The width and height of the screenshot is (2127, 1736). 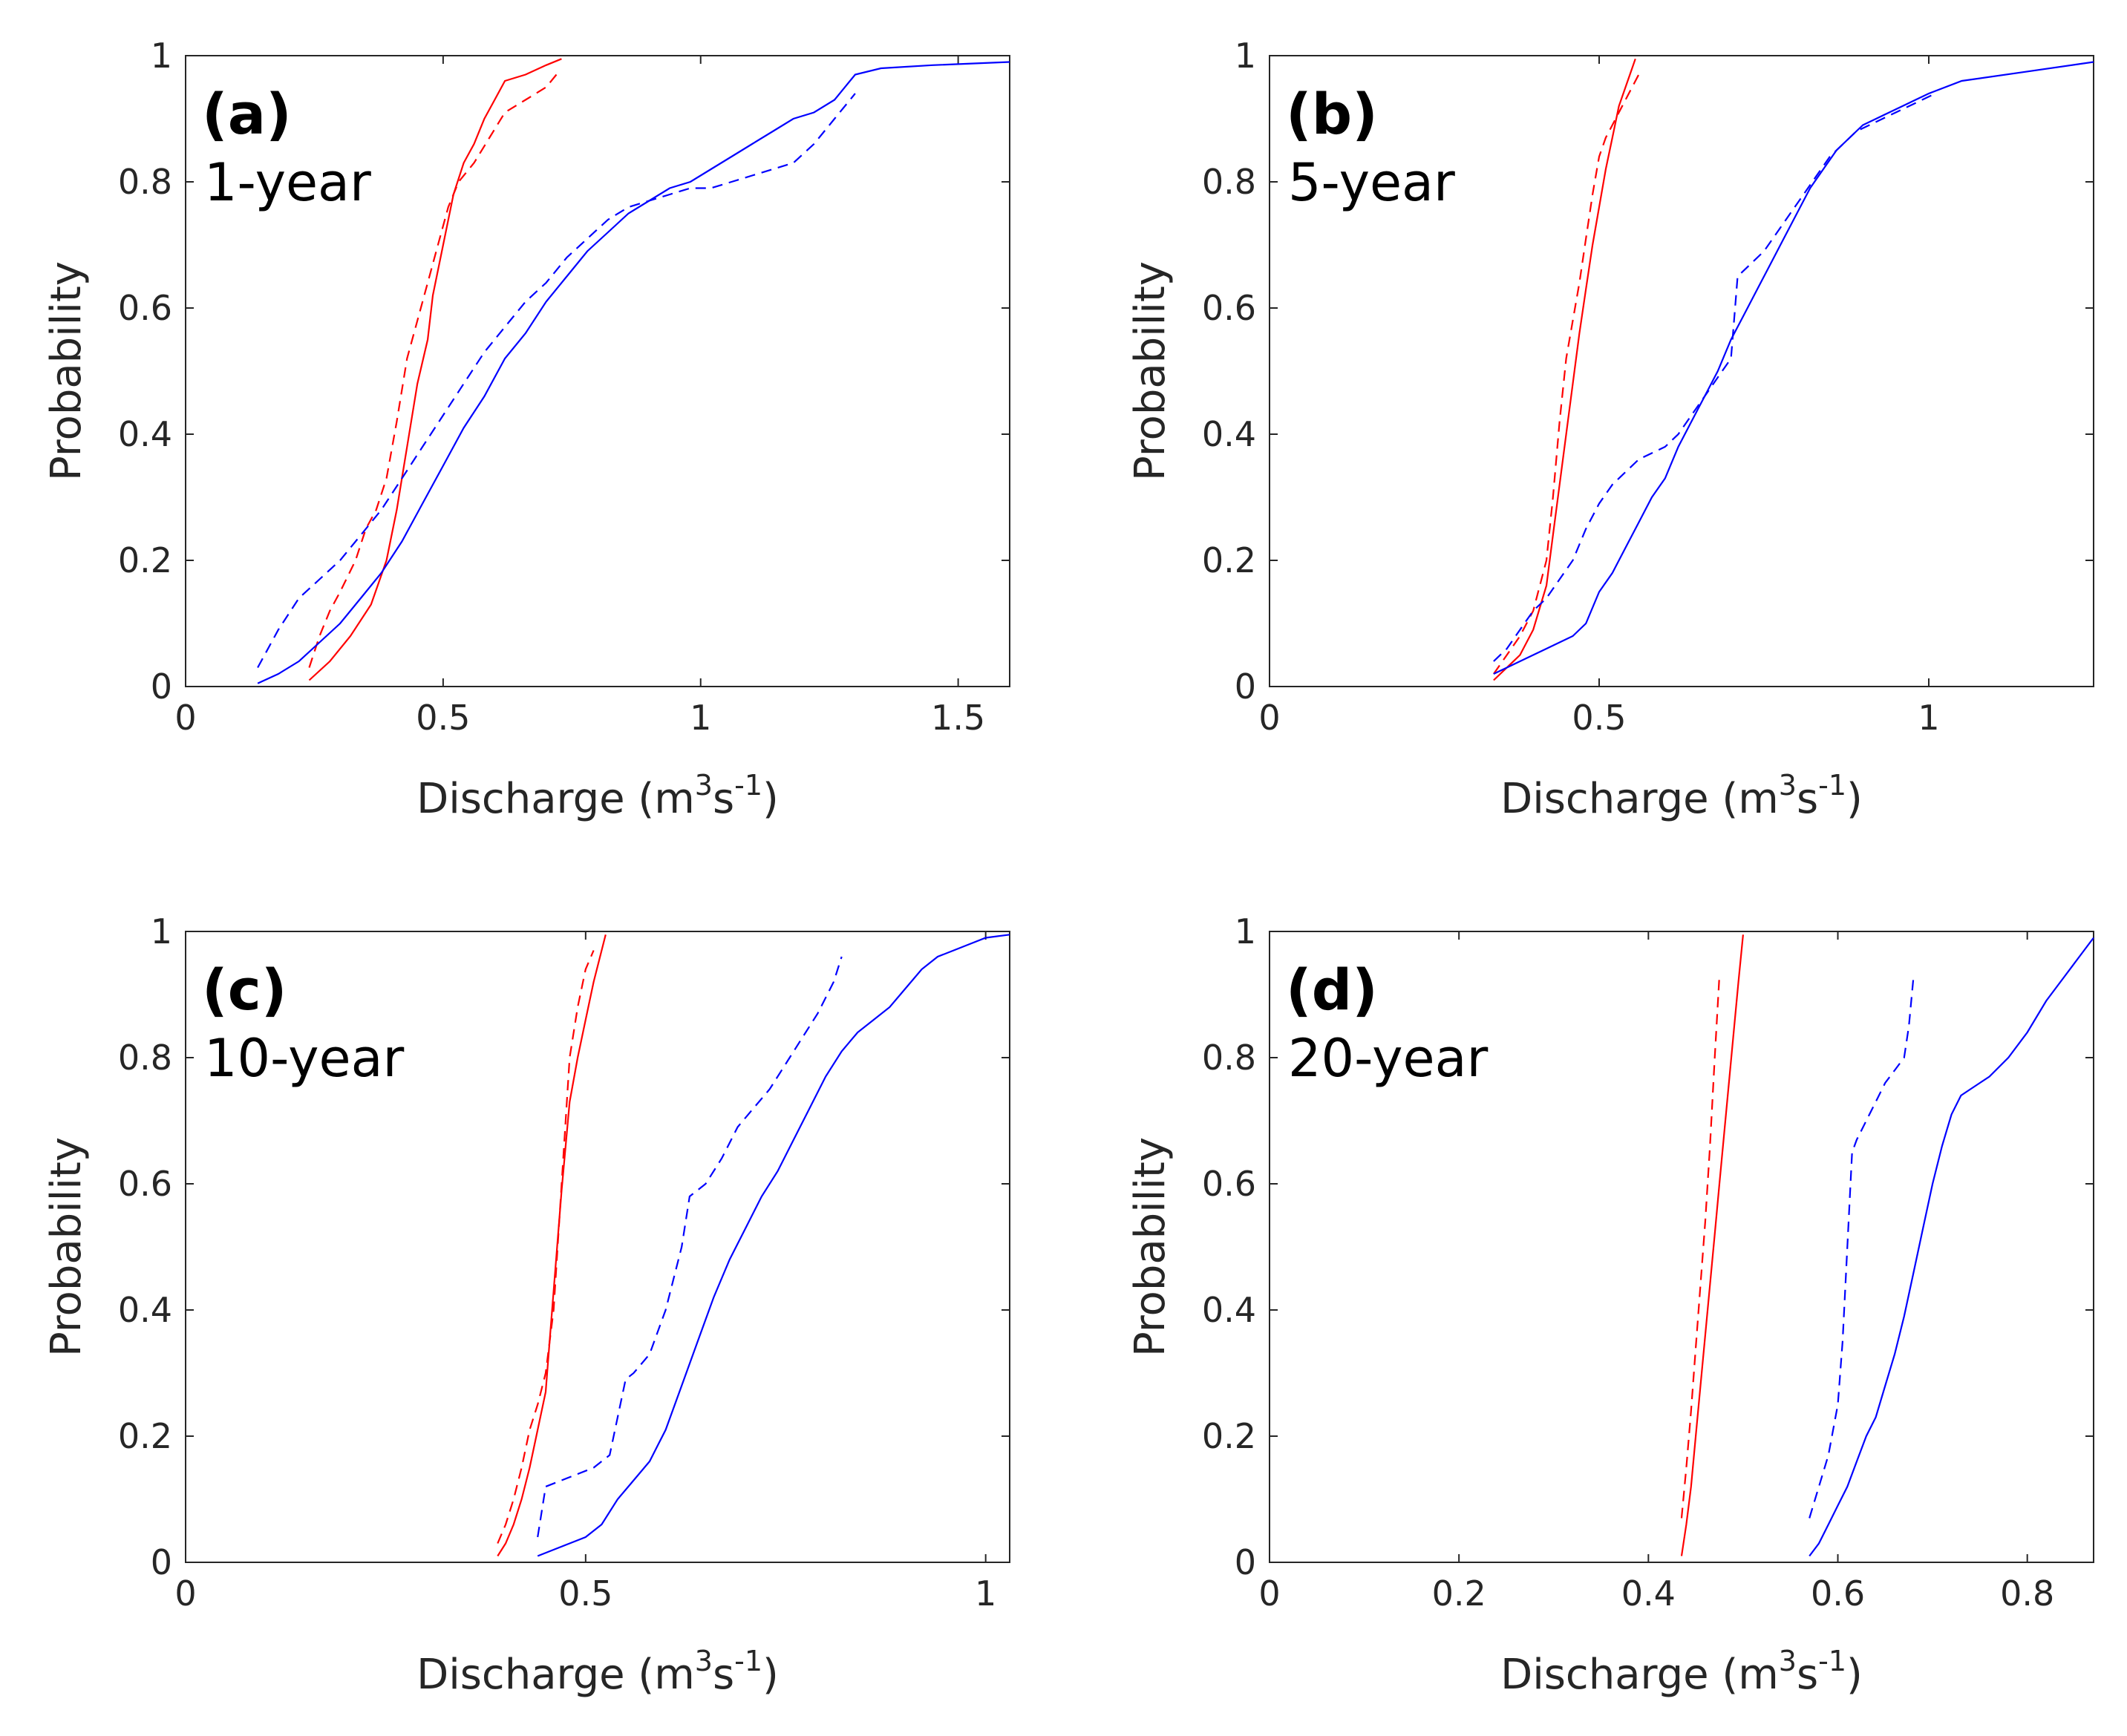 What do you see at coordinates (287, 182) in the screenshot?
I see `duration-label: 1-year` at bounding box center [287, 182].